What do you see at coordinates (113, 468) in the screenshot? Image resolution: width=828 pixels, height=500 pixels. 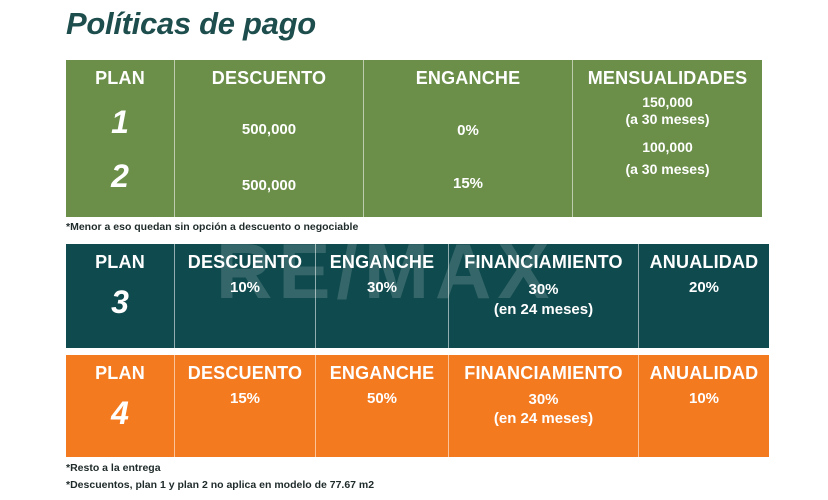 I see `footnote-resto: *Resto a la entrega` at bounding box center [113, 468].